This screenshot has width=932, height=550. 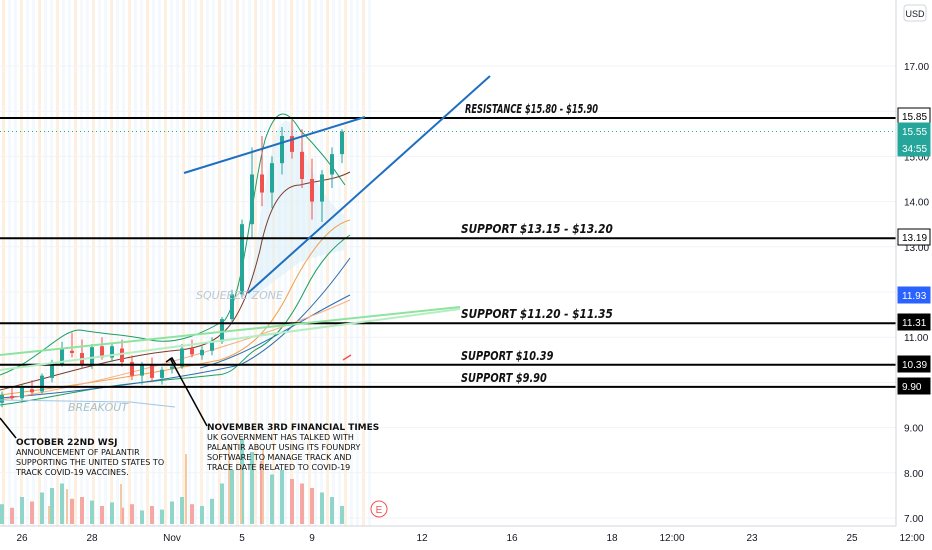 What do you see at coordinates (916, 157) in the screenshot?
I see `price-tick-label: 15.00` at bounding box center [916, 157].